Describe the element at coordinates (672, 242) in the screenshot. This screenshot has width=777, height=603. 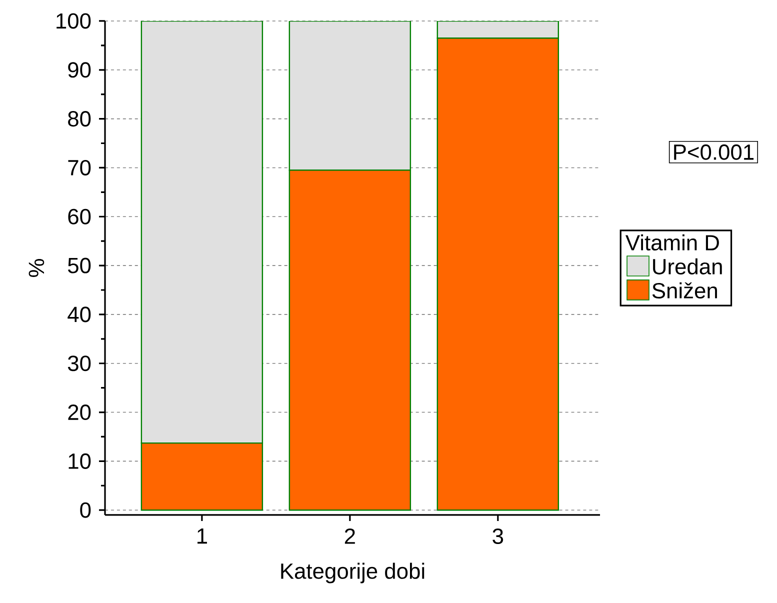
I see `legend-title: Vitamin D` at that location.